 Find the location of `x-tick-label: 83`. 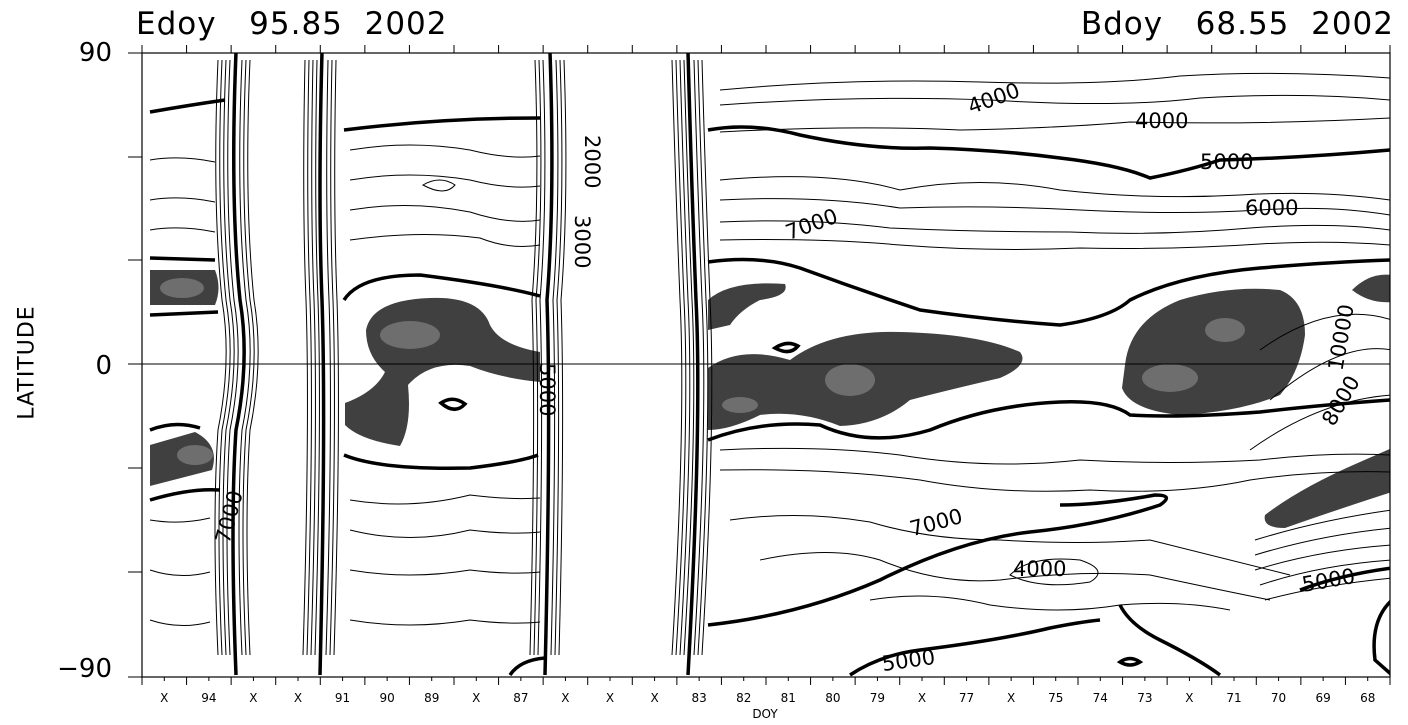

x-tick-label: 83 is located at coordinates (699, 698).